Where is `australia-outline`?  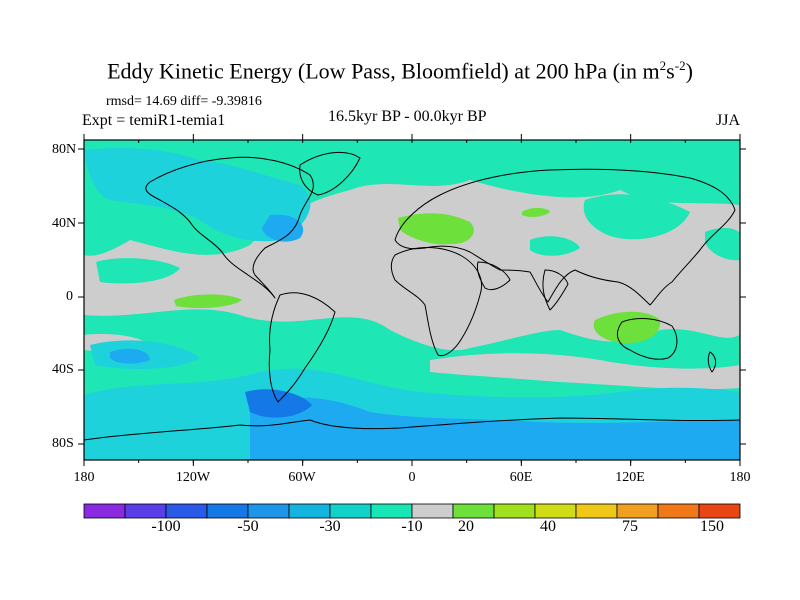 australia-outline is located at coordinates (647, 339).